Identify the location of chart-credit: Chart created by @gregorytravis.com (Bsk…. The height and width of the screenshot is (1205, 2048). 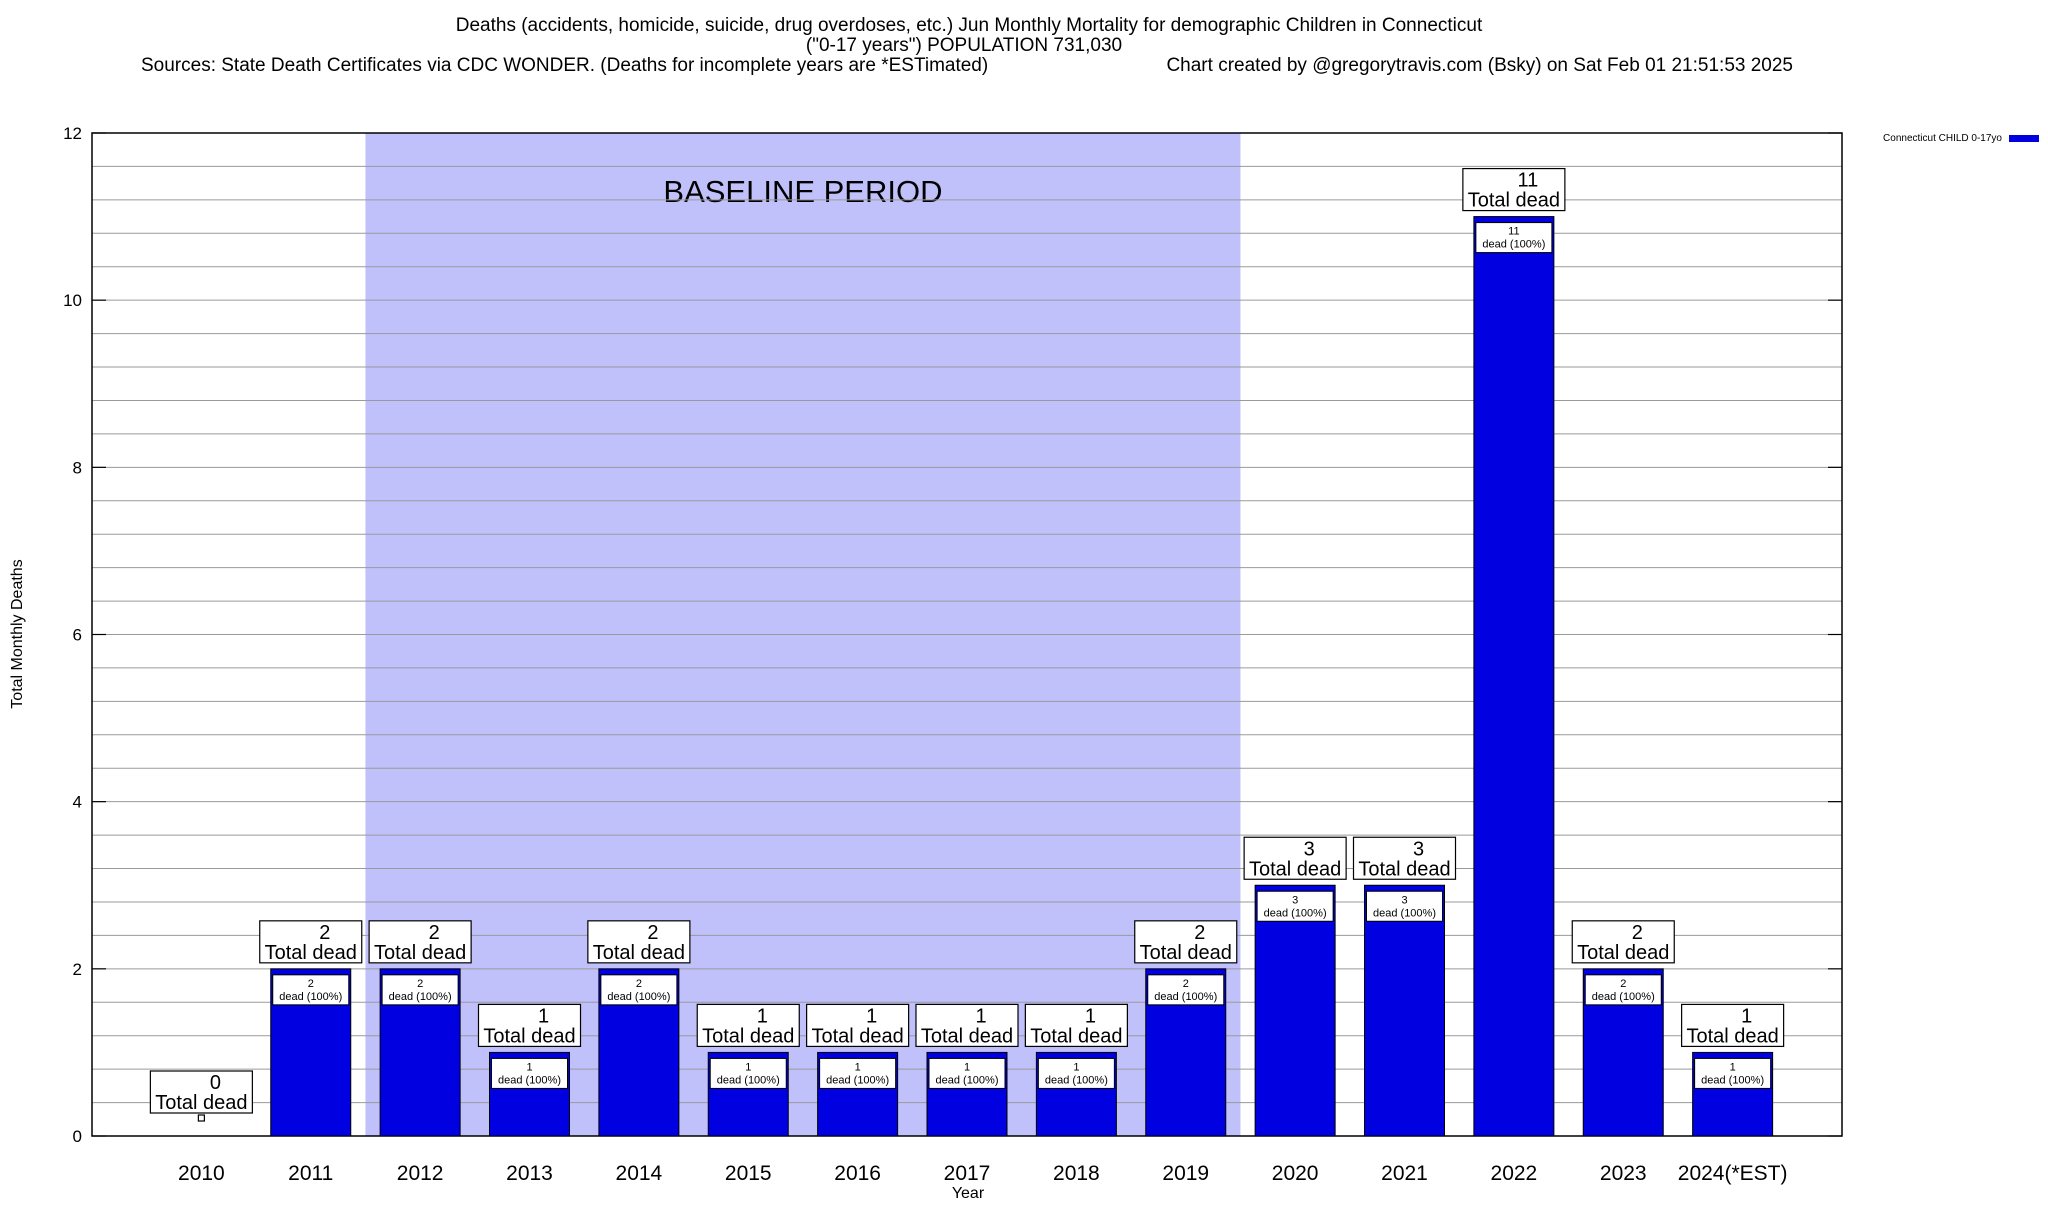
(1479, 65).